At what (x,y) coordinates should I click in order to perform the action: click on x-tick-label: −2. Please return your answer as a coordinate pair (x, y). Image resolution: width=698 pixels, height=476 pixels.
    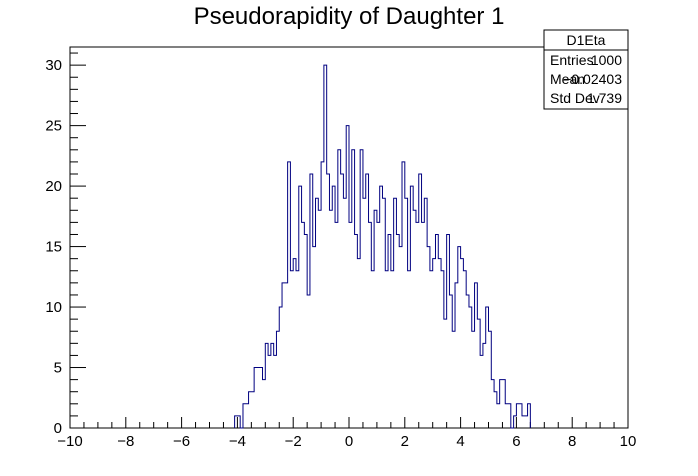
    Looking at the image, I should click on (293, 441).